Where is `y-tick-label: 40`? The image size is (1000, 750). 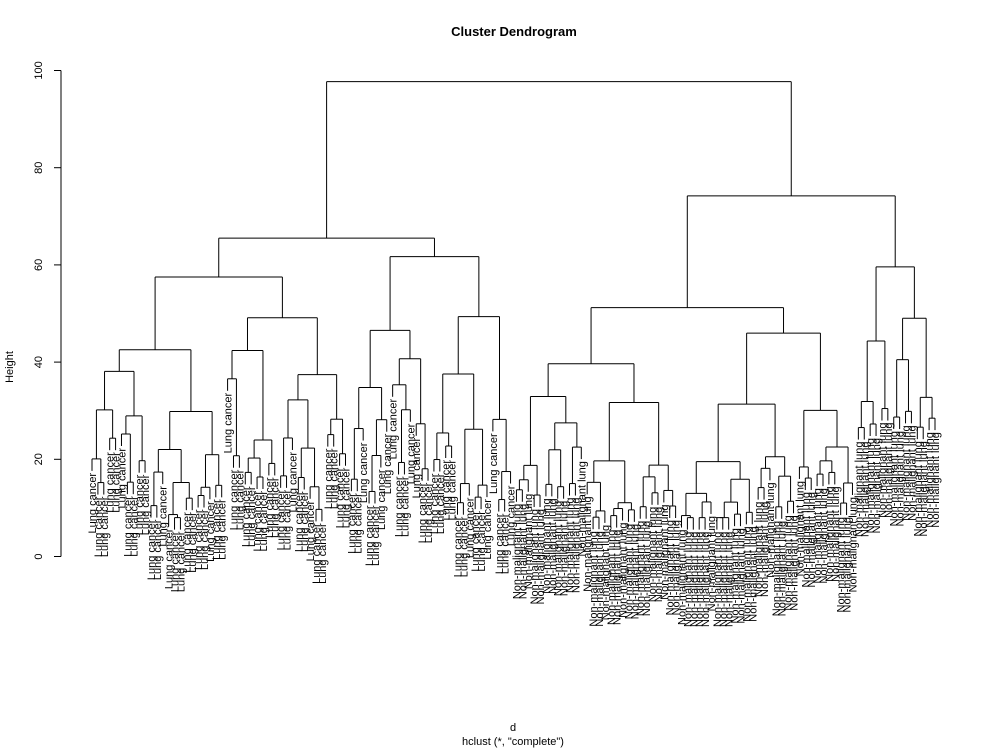 y-tick-label: 40 is located at coordinates (39, 362).